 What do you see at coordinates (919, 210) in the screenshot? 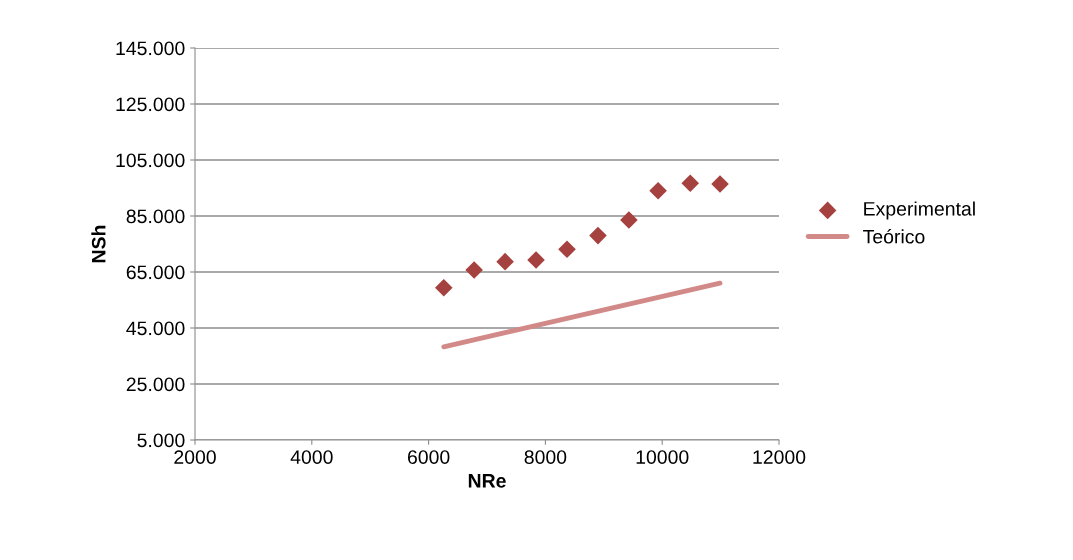
I see `legend-label: Experimental` at bounding box center [919, 210].